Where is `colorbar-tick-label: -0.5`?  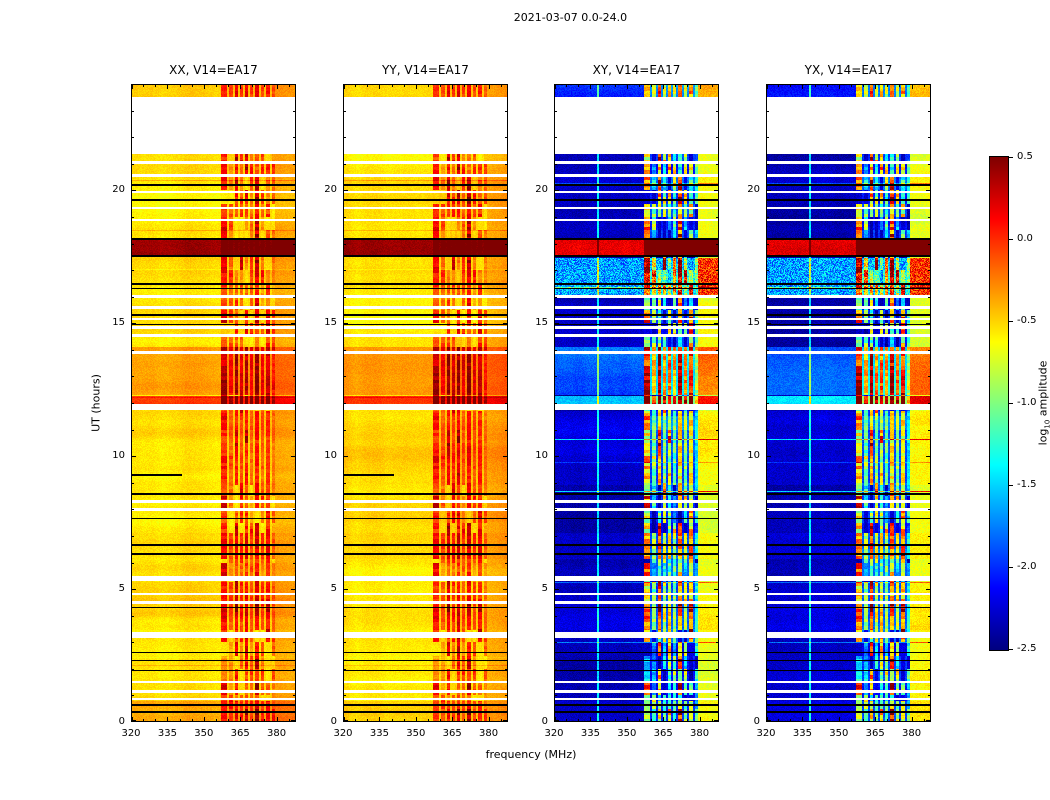
colorbar-tick-label: -0.5 is located at coordinates (1027, 320).